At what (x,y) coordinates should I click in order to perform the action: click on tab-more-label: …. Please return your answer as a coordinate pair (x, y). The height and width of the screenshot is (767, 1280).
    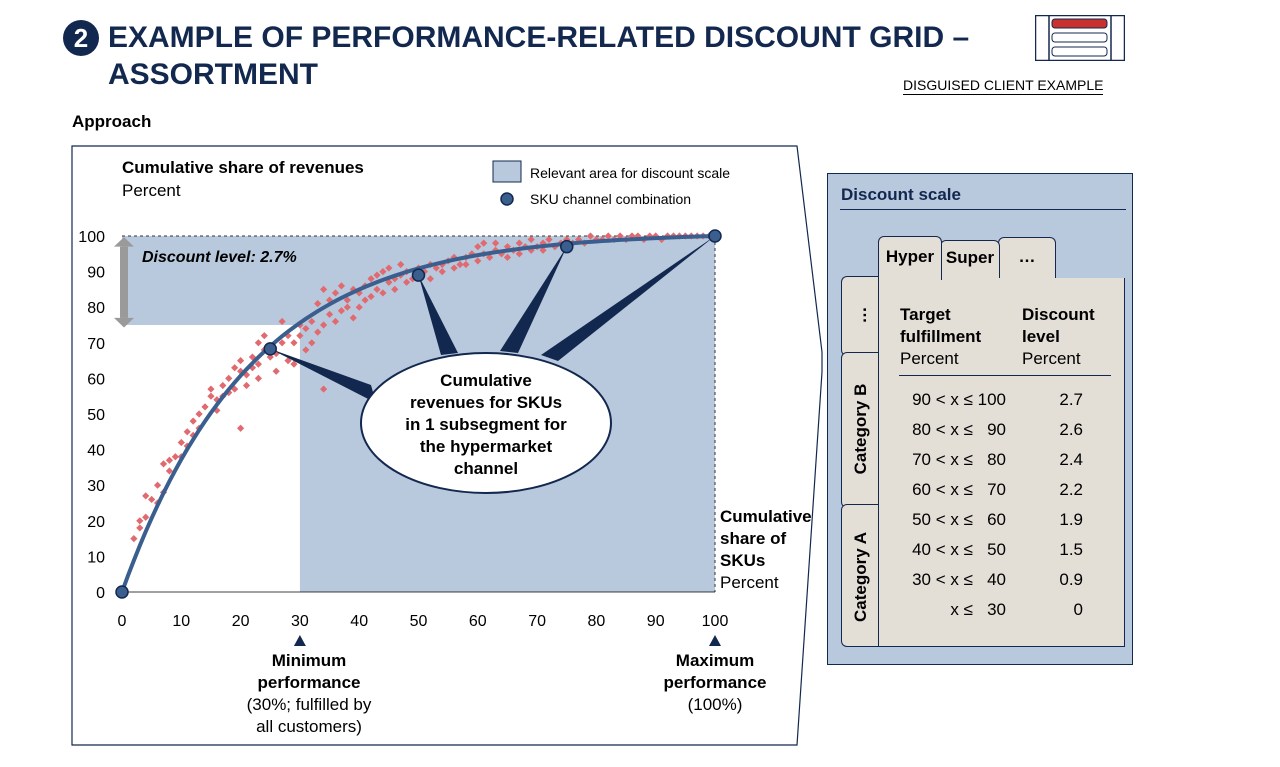
    Looking at the image, I should click on (1027, 256).